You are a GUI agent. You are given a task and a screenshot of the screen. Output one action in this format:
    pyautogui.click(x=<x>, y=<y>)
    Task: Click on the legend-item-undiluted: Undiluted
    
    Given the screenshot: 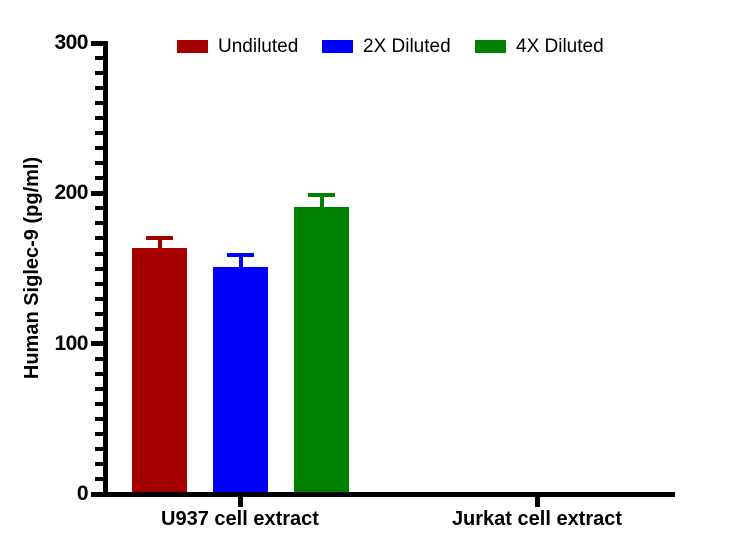 What is the action you would take?
    pyautogui.click(x=238, y=46)
    